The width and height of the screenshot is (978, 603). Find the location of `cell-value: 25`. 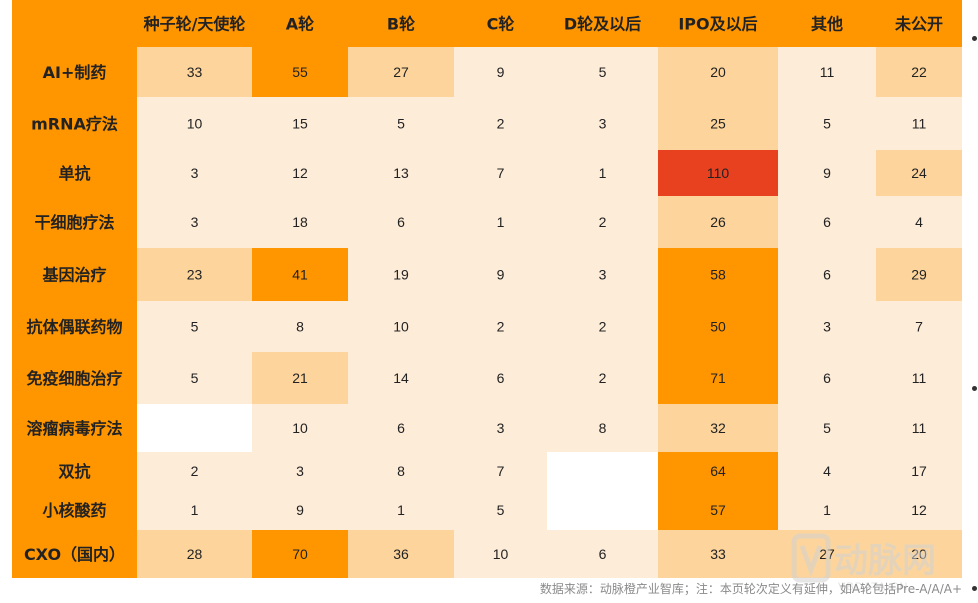

cell-value: 25 is located at coordinates (718, 124).